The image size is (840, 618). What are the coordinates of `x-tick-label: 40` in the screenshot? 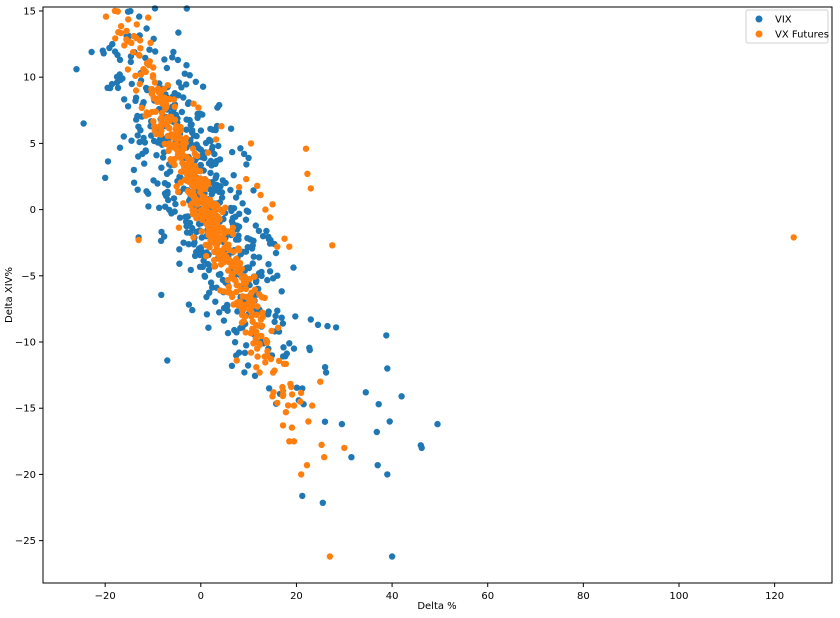 It's located at (392, 596).